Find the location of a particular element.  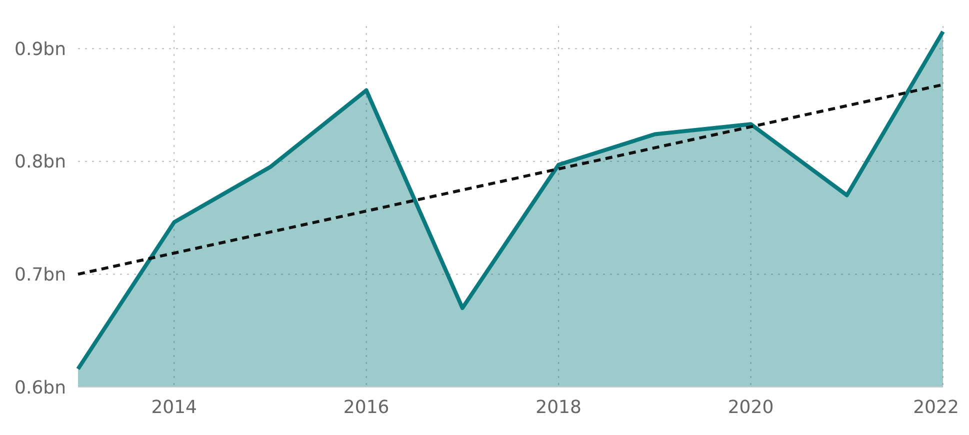

x-tick-label: 2014 is located at coordinates (174, 407).